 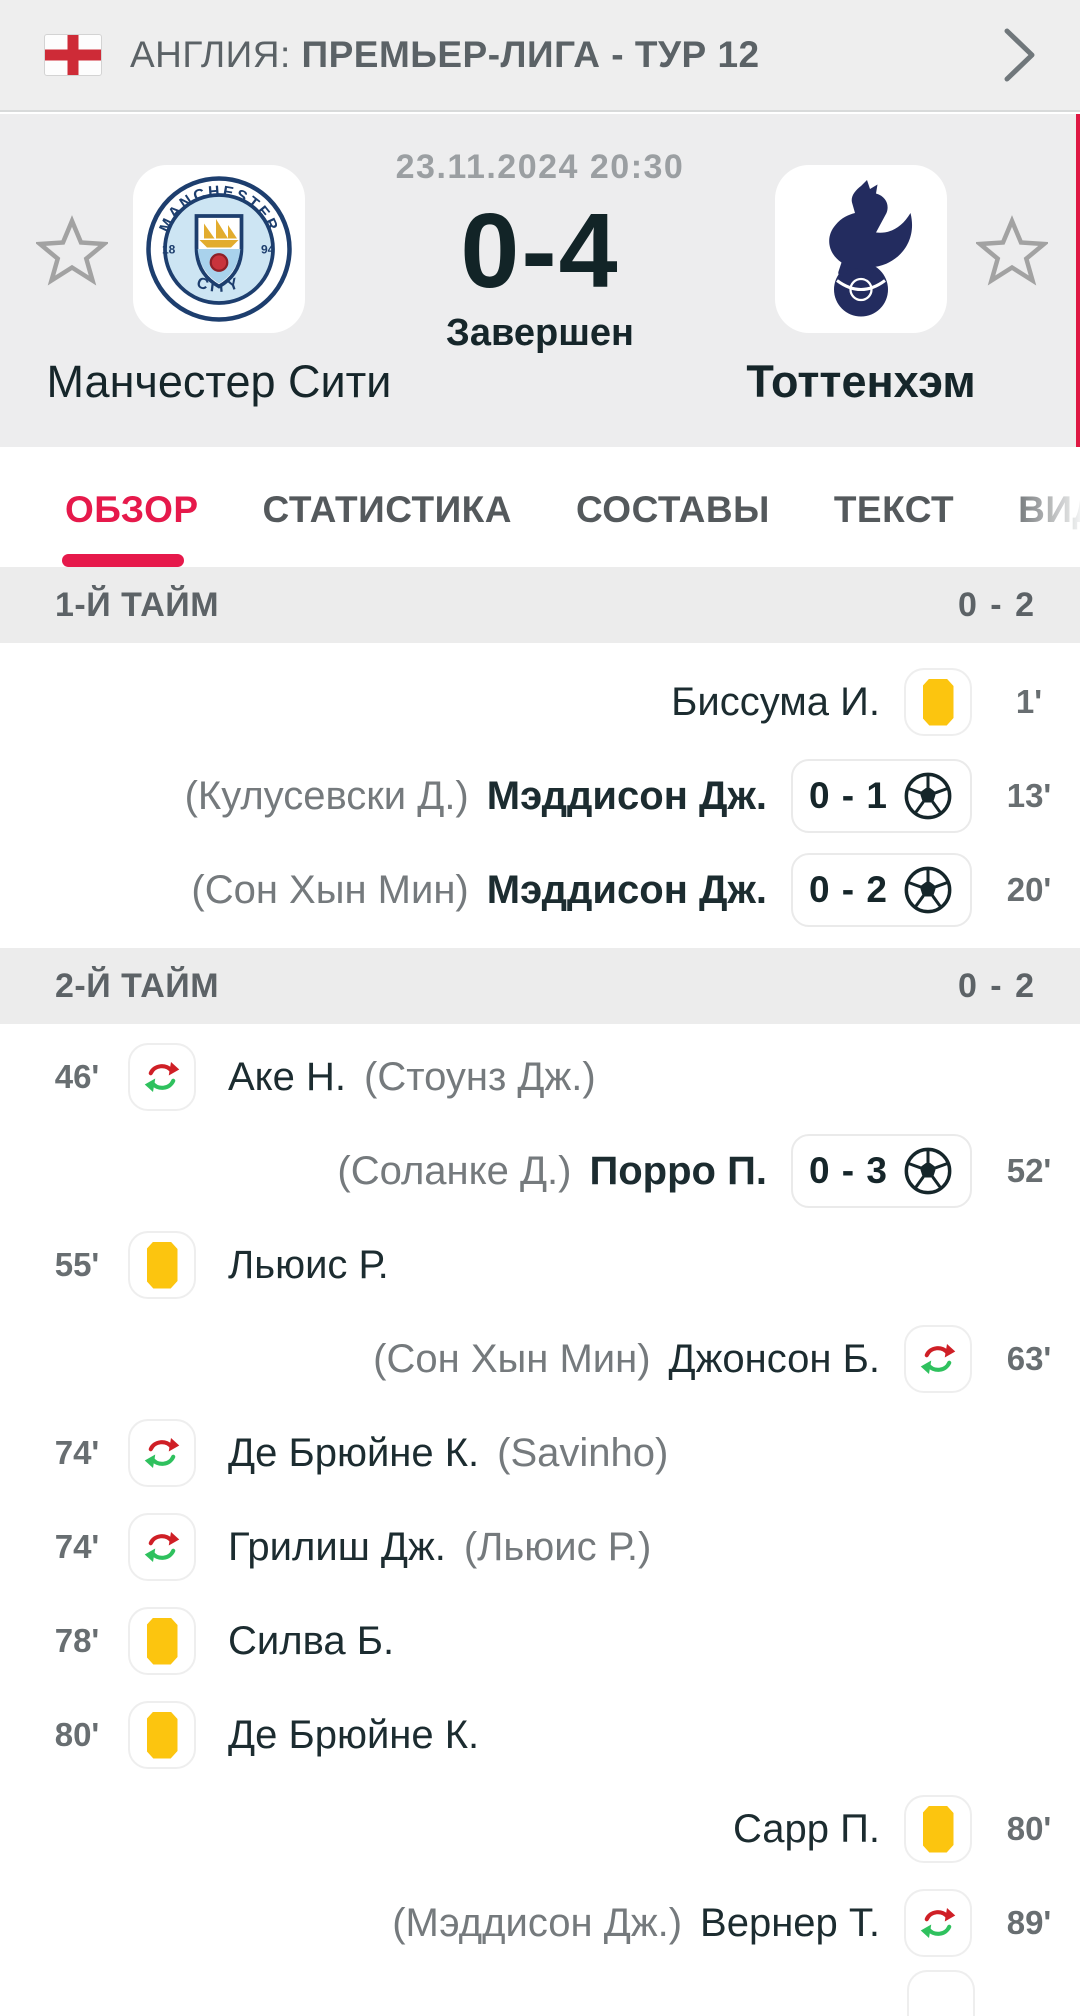 I want to click on home-team-name: Манчестер Сити, so click(x=219, y=381).